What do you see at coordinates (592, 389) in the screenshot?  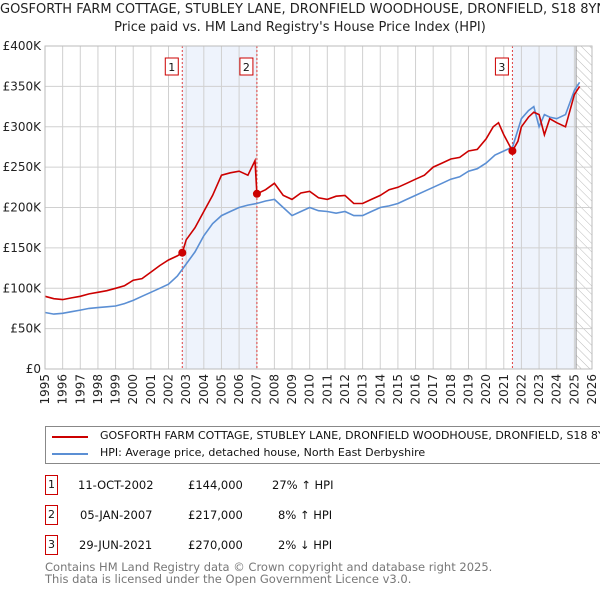 I see `x-tick-label: 2026` at bounding box center [592, 389].